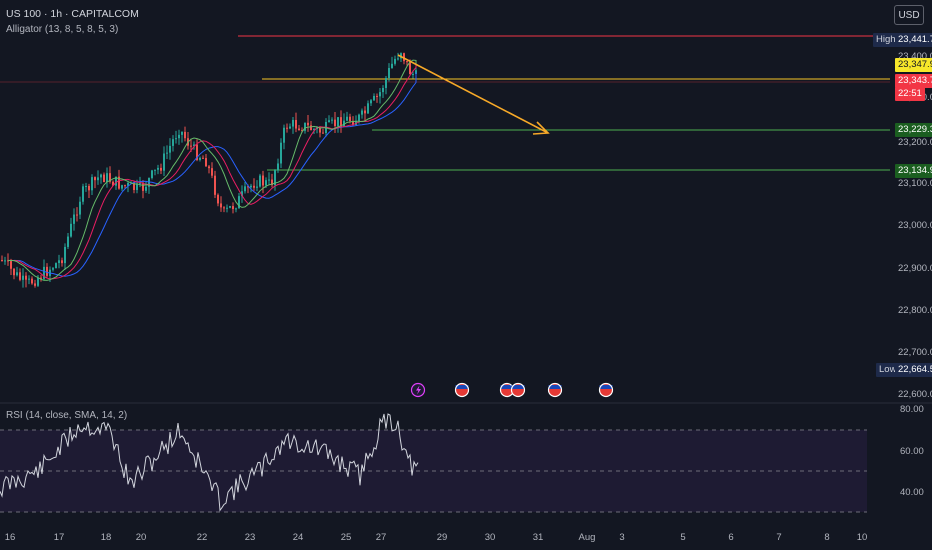 This screenshot has width=932, height=550. I want to click on symbol-title: US 100 · 1h · CAPITALCOM, so click(72, 14).